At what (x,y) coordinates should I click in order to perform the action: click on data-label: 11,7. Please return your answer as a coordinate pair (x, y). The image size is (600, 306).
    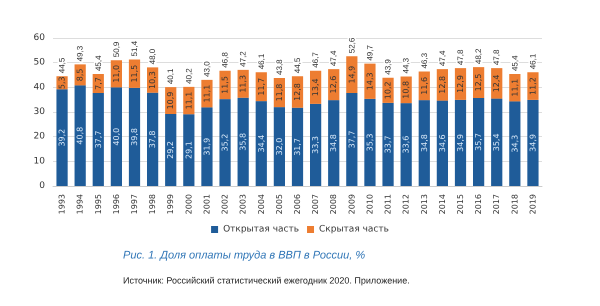
    Looking at the image, I should click on (261, 87).